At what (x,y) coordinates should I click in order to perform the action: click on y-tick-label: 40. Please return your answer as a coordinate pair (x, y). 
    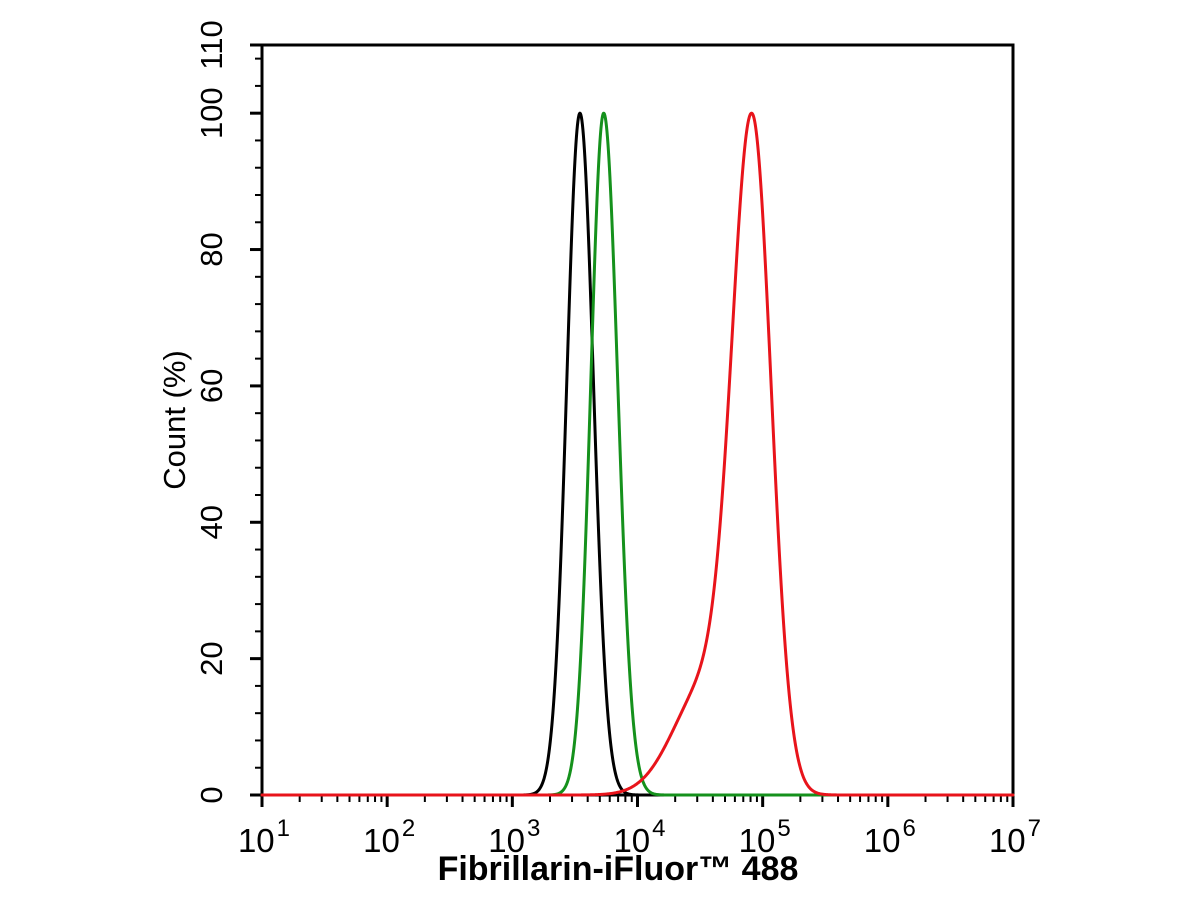
    Looking at the image, I should click on (211, 522).